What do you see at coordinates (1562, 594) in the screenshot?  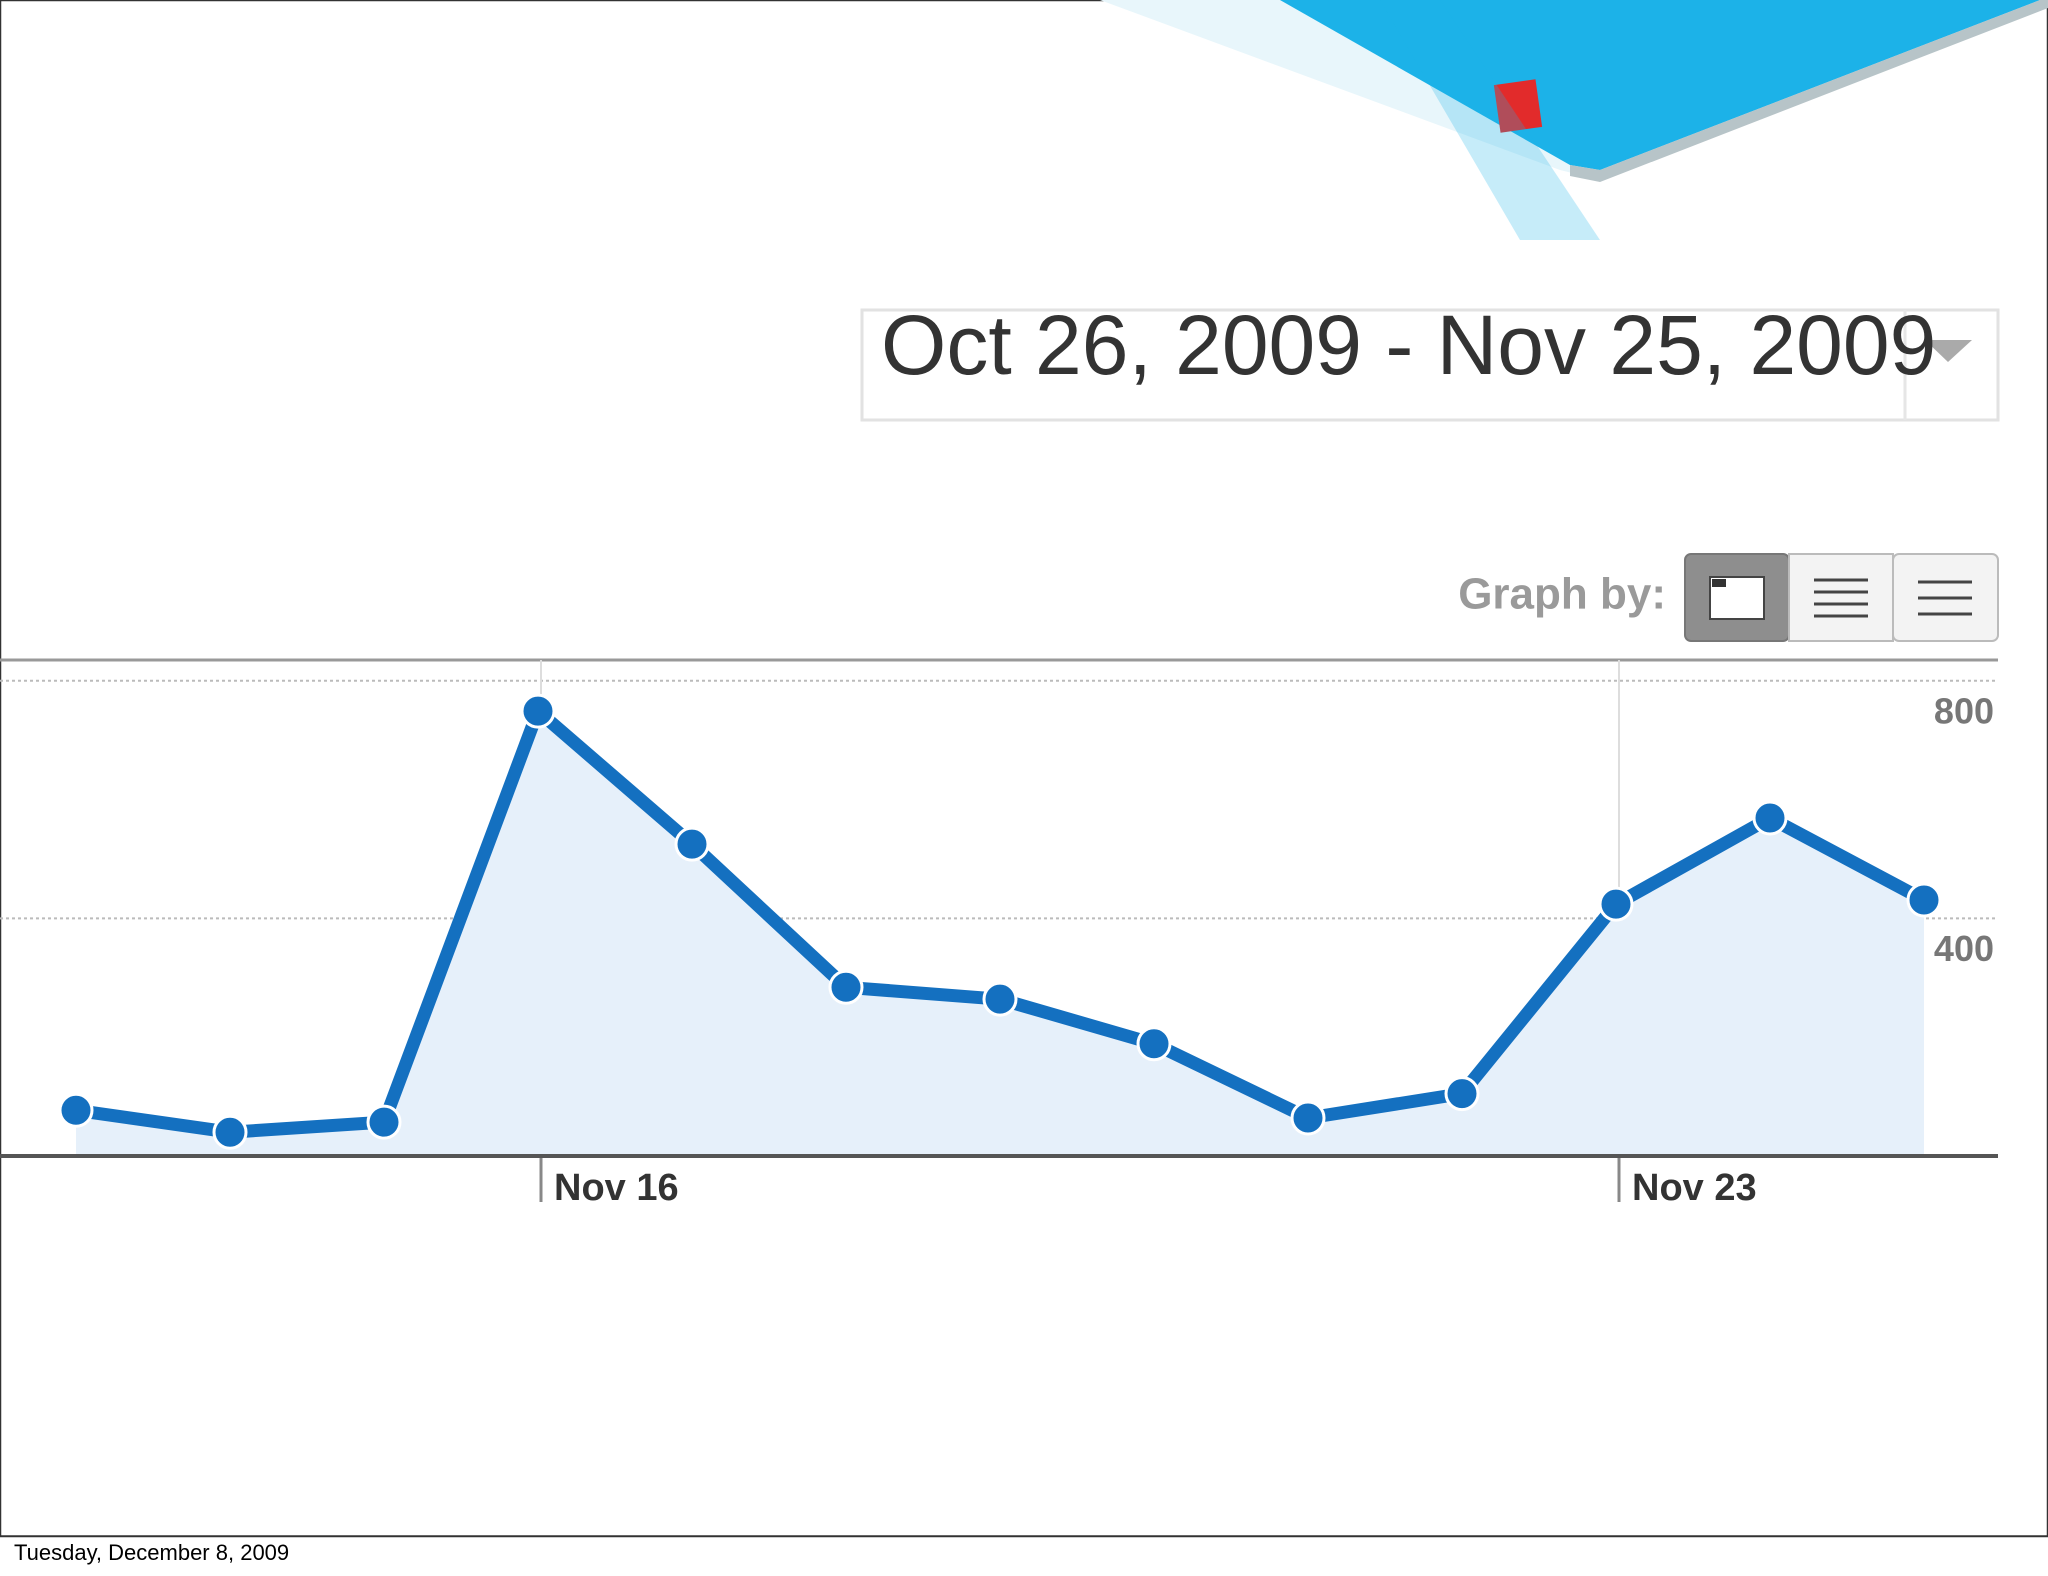 I see `graph-by-label: Graph by:` at bounding box center [1562, 594].